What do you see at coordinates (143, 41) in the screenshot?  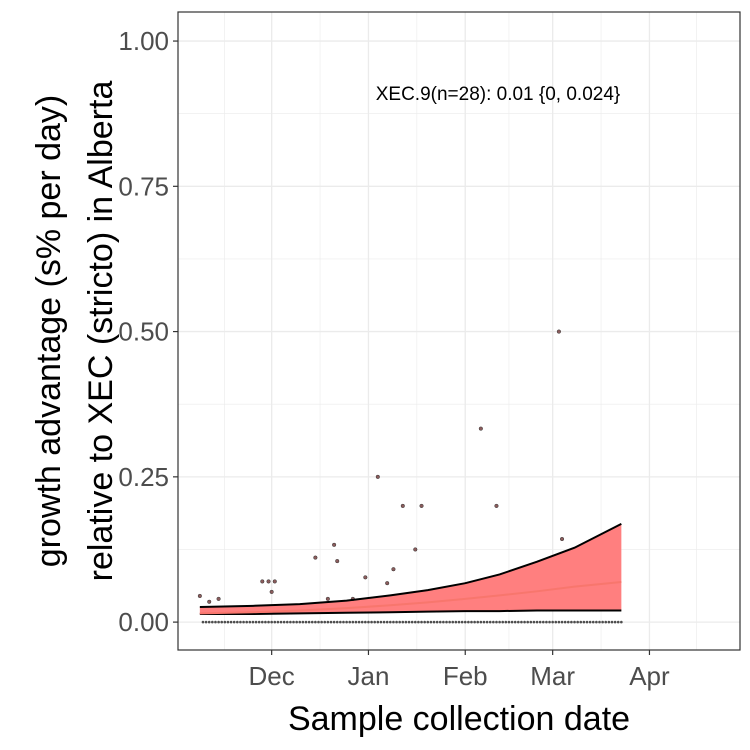 I see `y-tick-label: 1.00` at bounding box center [143, 41].